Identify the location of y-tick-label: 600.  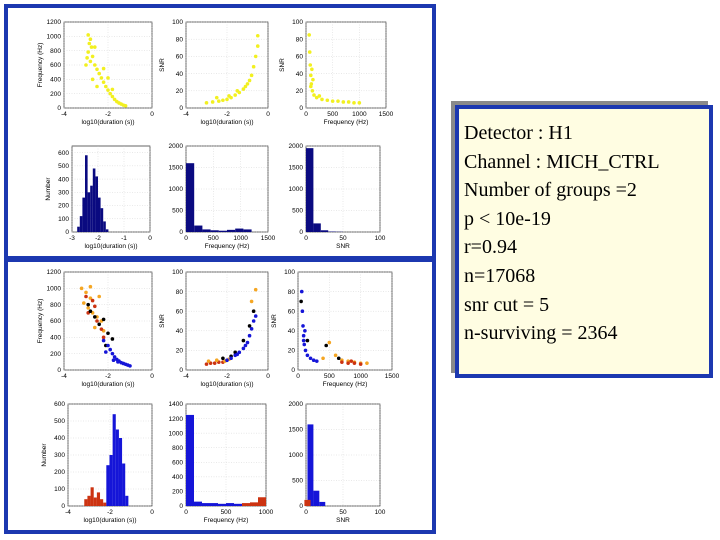
(55, 321).